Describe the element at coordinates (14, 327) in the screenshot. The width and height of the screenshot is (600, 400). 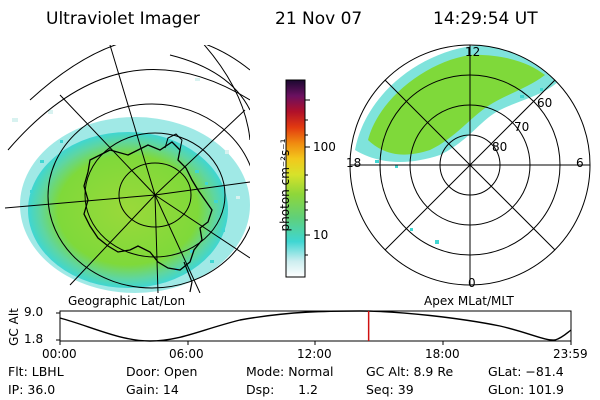
I see `orbit-ylabel: GC Alt` at that location.